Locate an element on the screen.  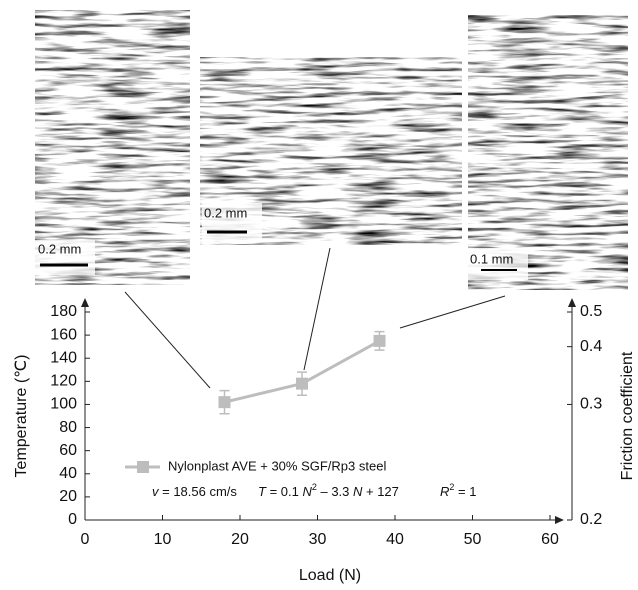
velocity-note: v = 18.56 cm/s is located at coordinates (194, 491).